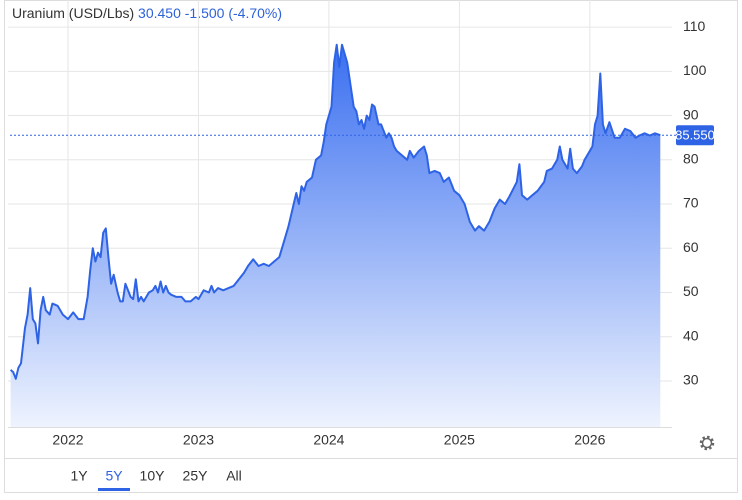 The image size is (742, 500). Describe the element at coordinates (459, 440) in the screenshot. I see `x-tick-label: 2025` at that location.